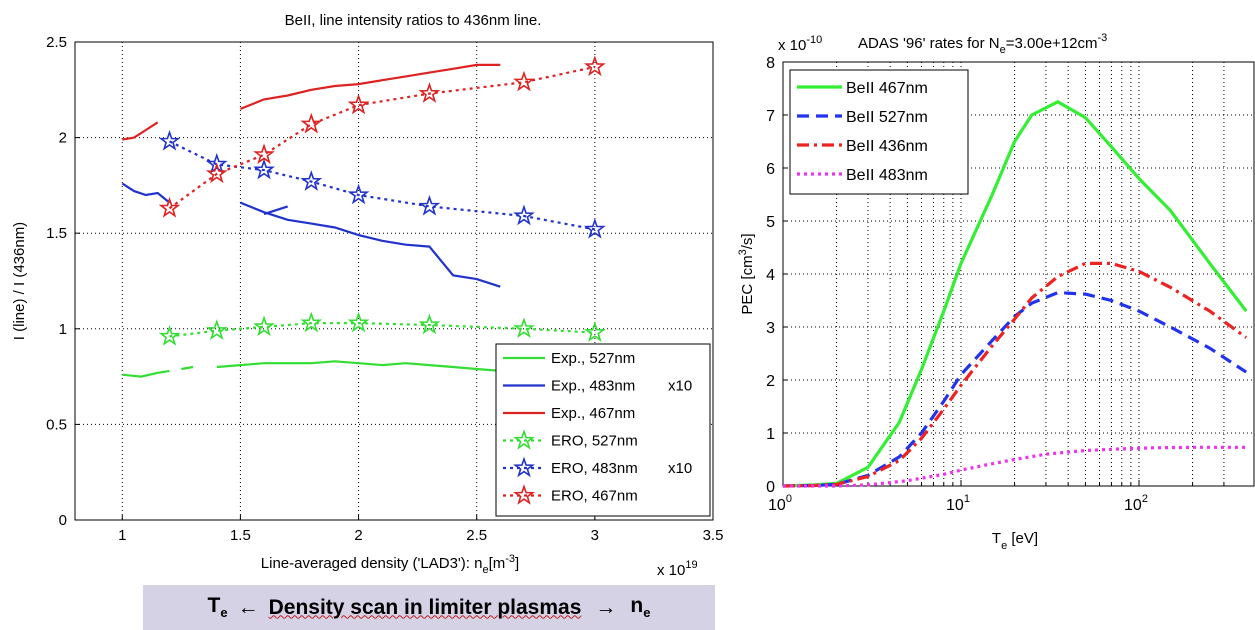 This screenshot has width=1255, height=630. I want to click on left-x-tick-label: 1, so click(122, 535).